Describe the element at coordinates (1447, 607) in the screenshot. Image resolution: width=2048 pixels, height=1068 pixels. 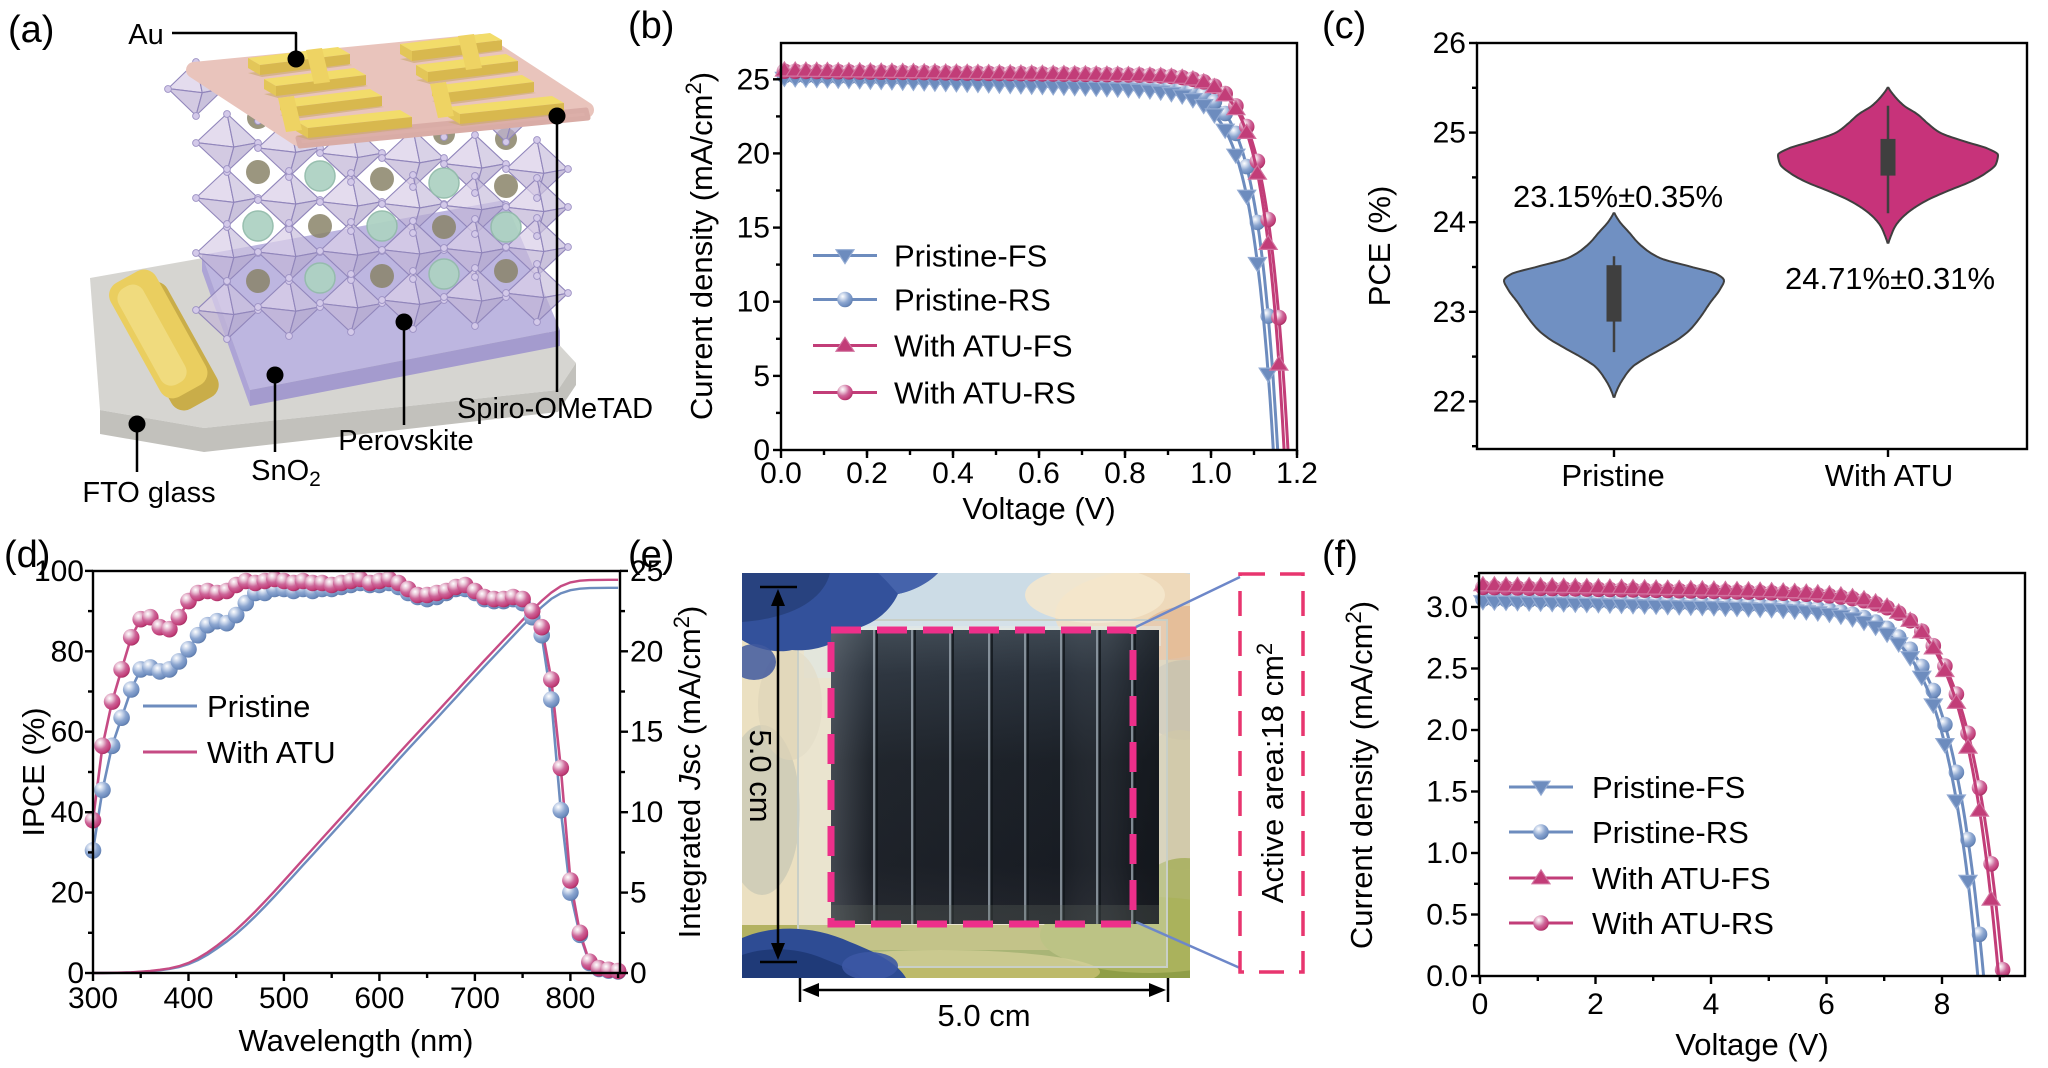
I see `svg-text: 3.0` at that location.